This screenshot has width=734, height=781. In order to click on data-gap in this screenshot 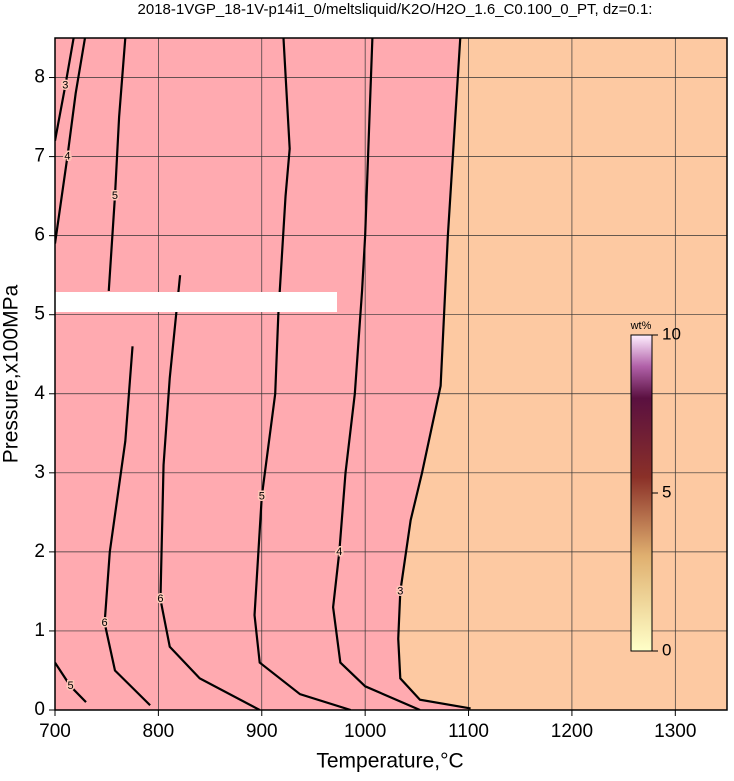, I will do `click(196, 302)`.